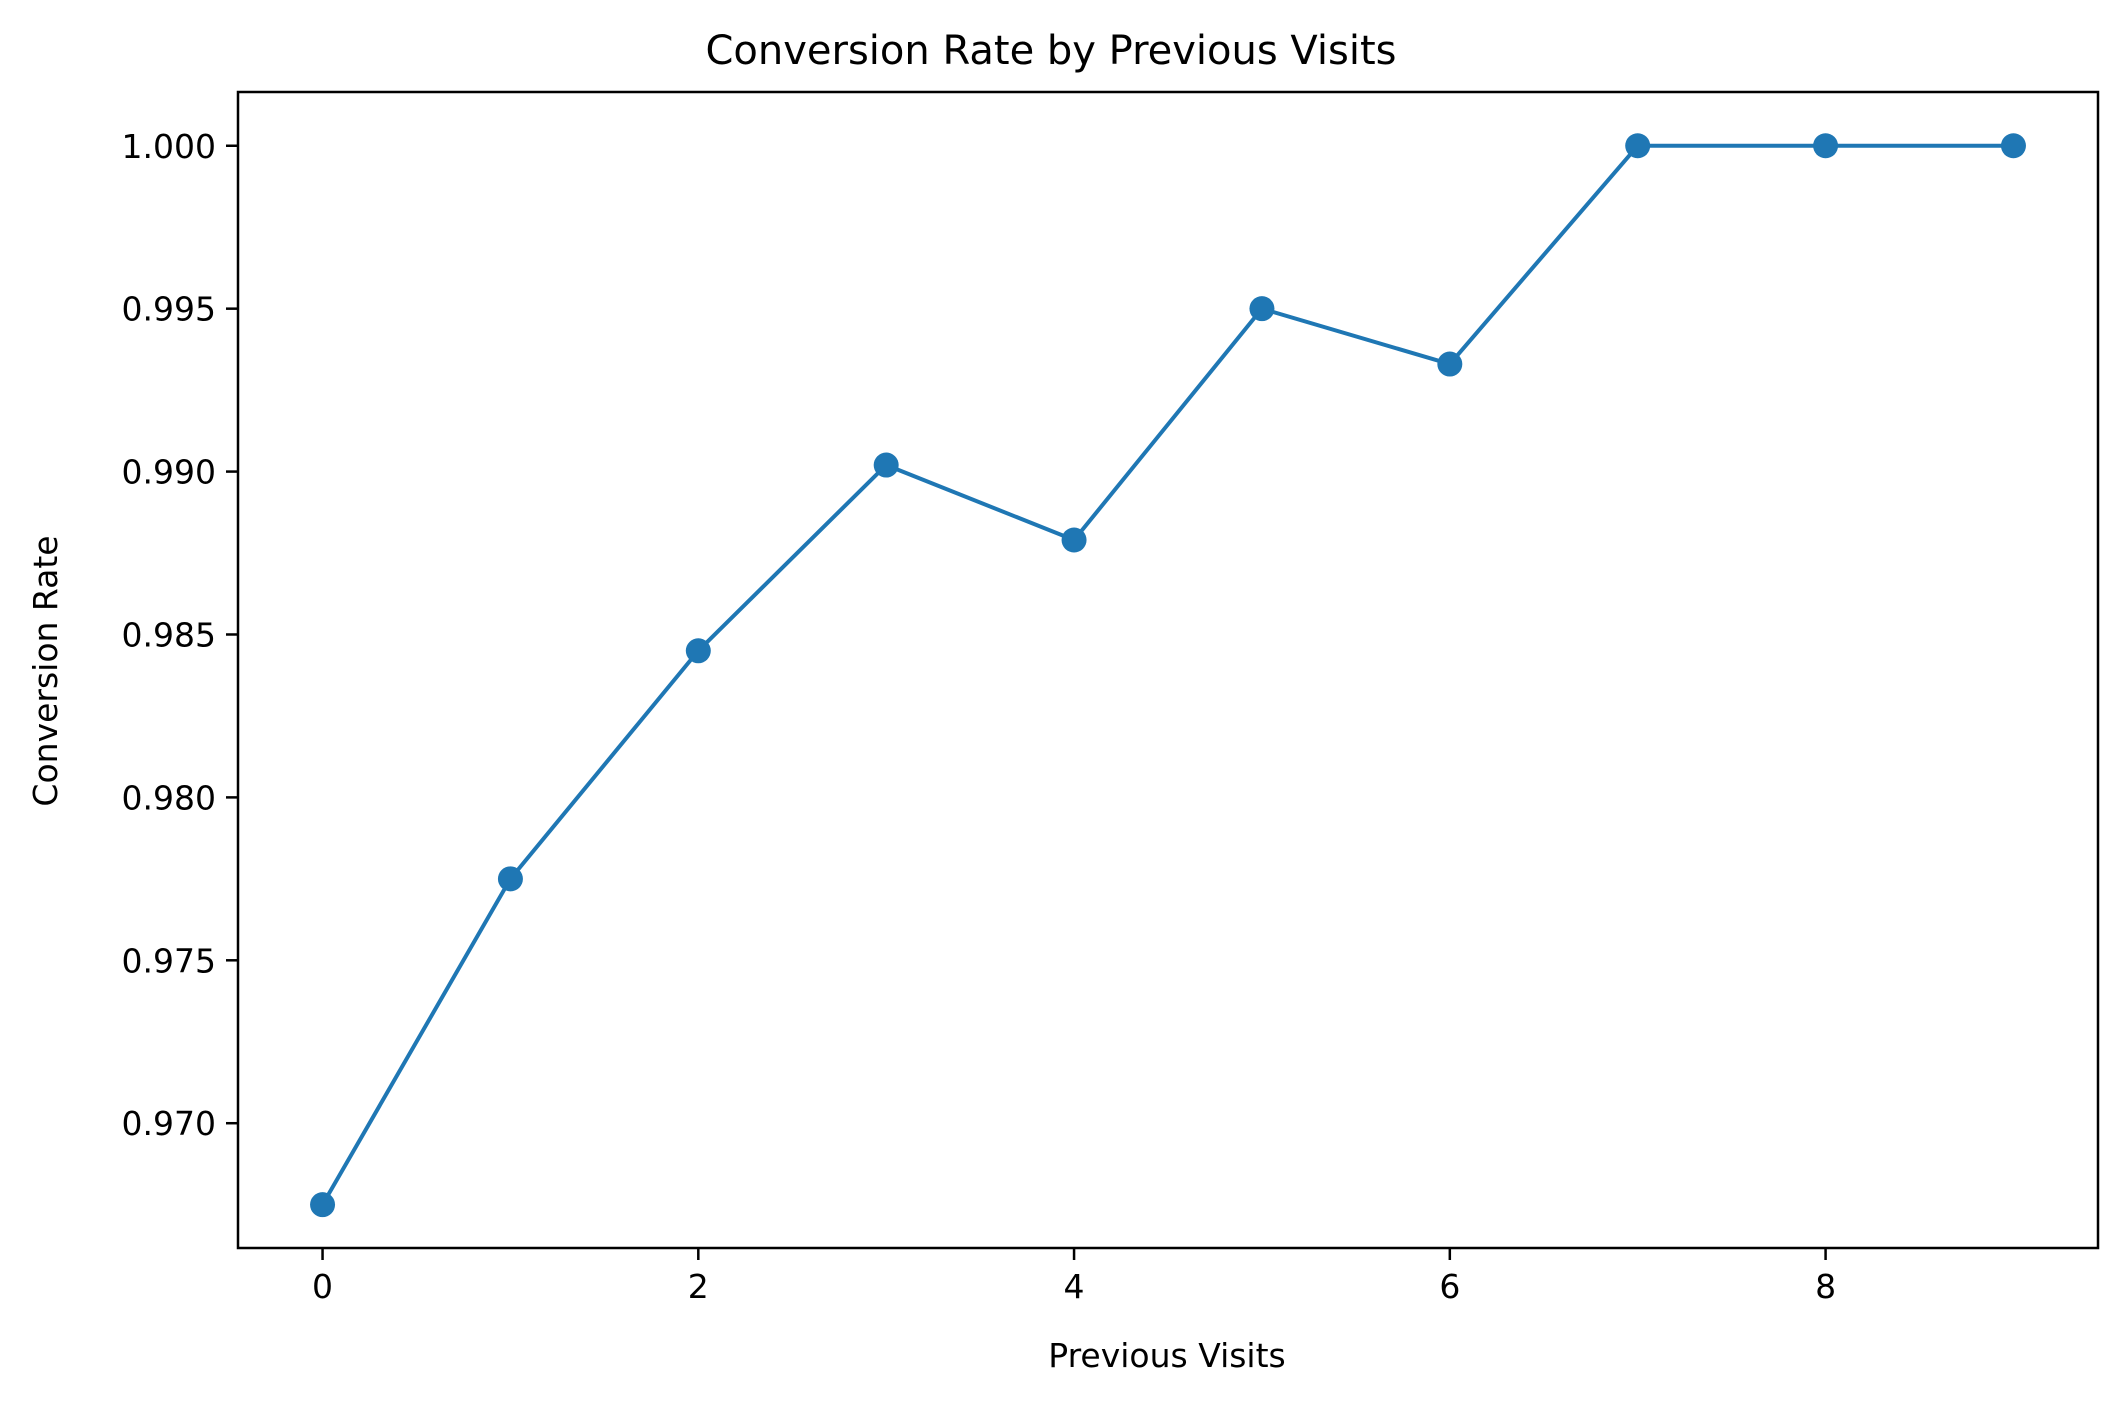 The width and height of the screenshot is (2127, 1407). Describe the element at coordinates (169, 472) in the screenshot. I see `y-tick-label: 0.990` at that location.